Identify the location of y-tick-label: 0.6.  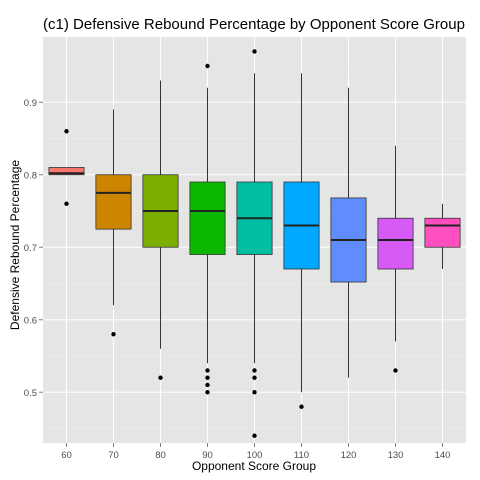
(30, 320).